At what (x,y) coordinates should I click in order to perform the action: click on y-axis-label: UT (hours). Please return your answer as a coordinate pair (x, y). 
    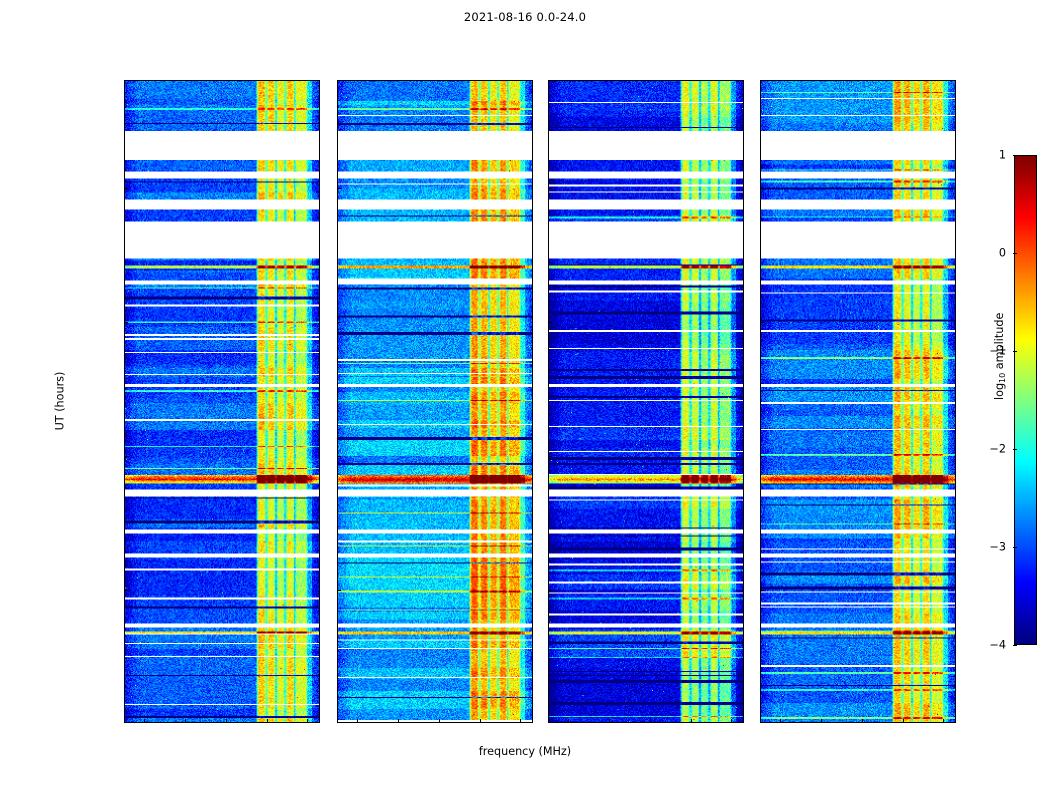
    Looking at the image, I should click on (60, 401).